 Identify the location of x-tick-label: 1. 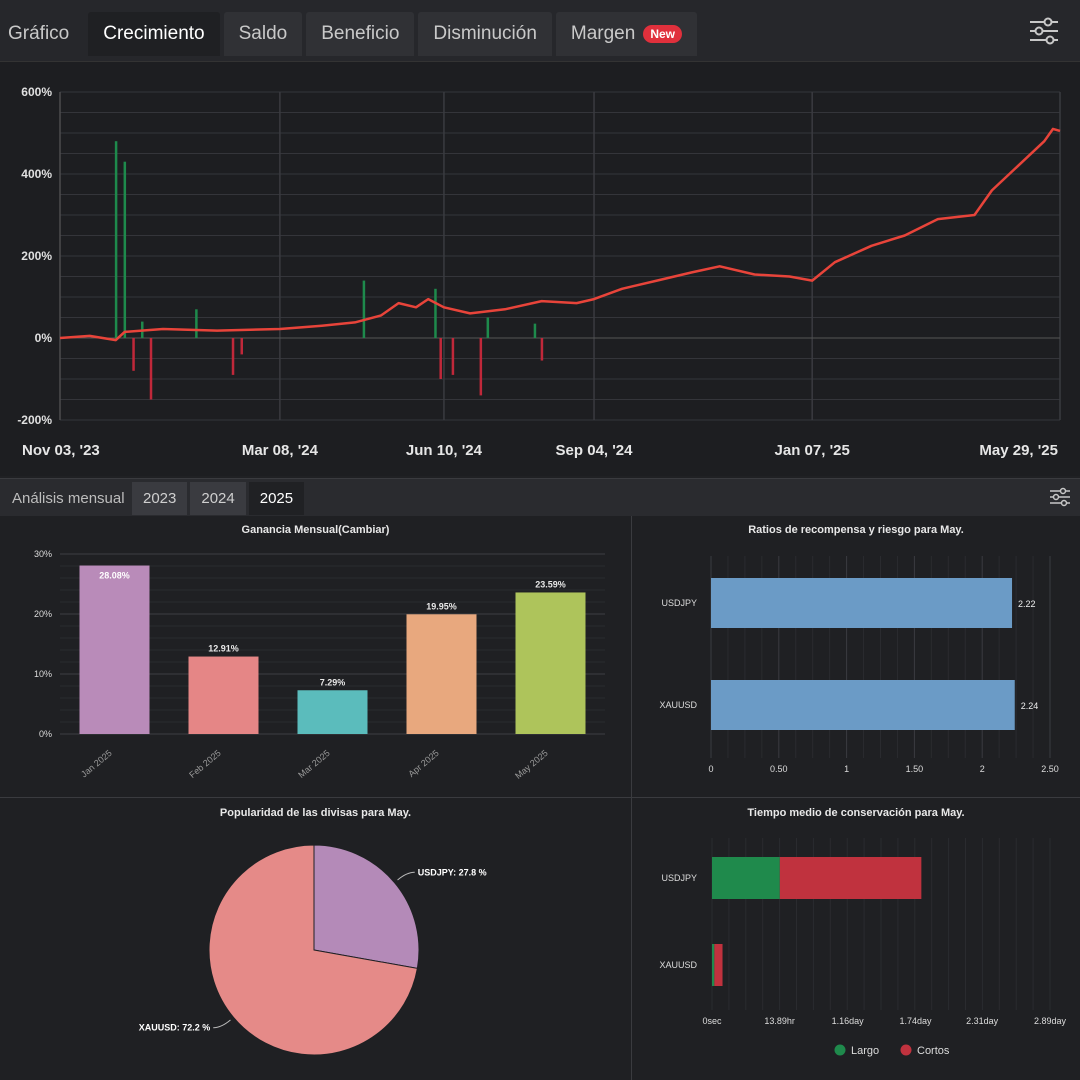
(846, 769).